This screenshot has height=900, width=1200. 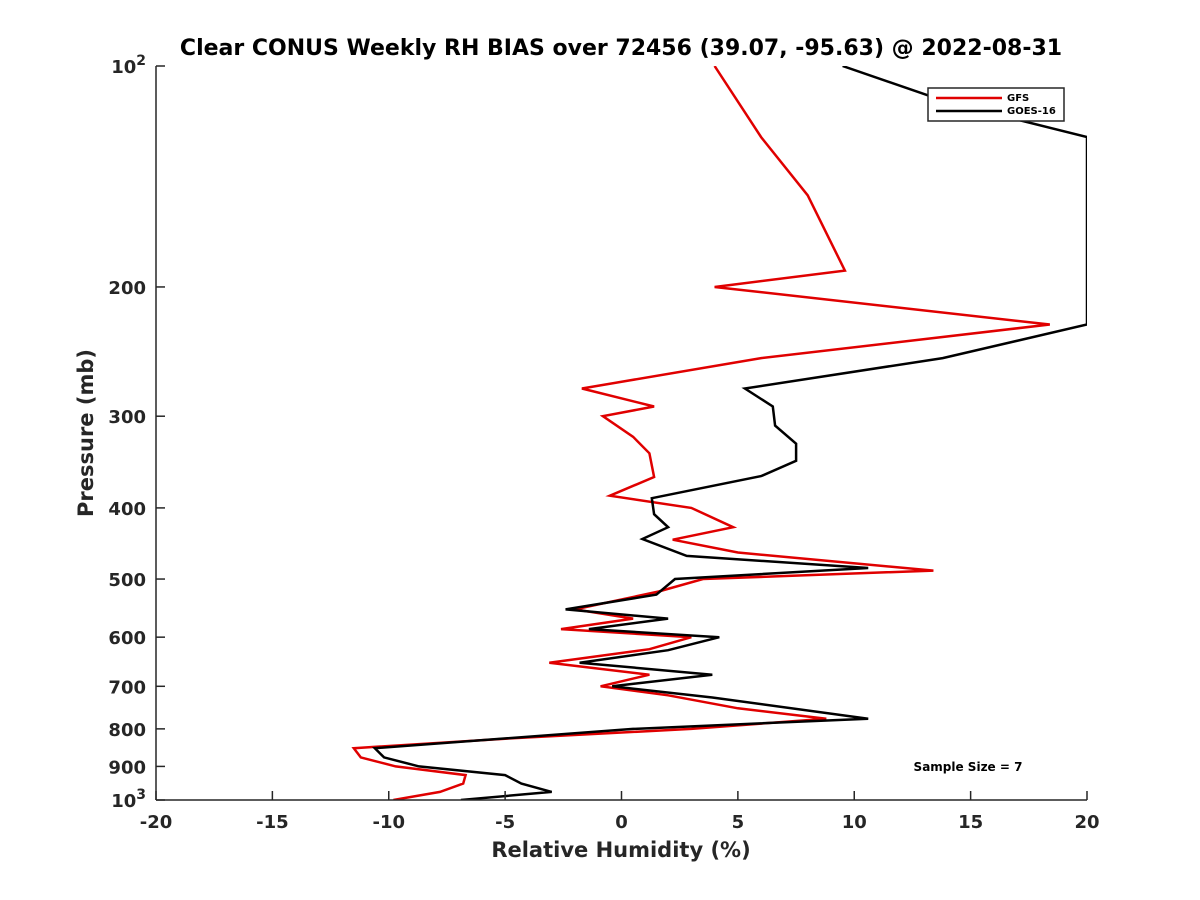 What do you see at coordinates (1086, 822) in the screenshot?
I see `x-tick-label: 20` at bounding box center [1086, 822].